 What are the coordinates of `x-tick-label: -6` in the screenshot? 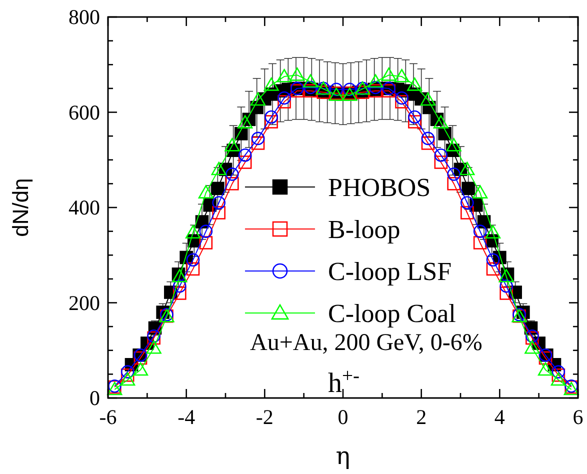 It's located at (108, 417).